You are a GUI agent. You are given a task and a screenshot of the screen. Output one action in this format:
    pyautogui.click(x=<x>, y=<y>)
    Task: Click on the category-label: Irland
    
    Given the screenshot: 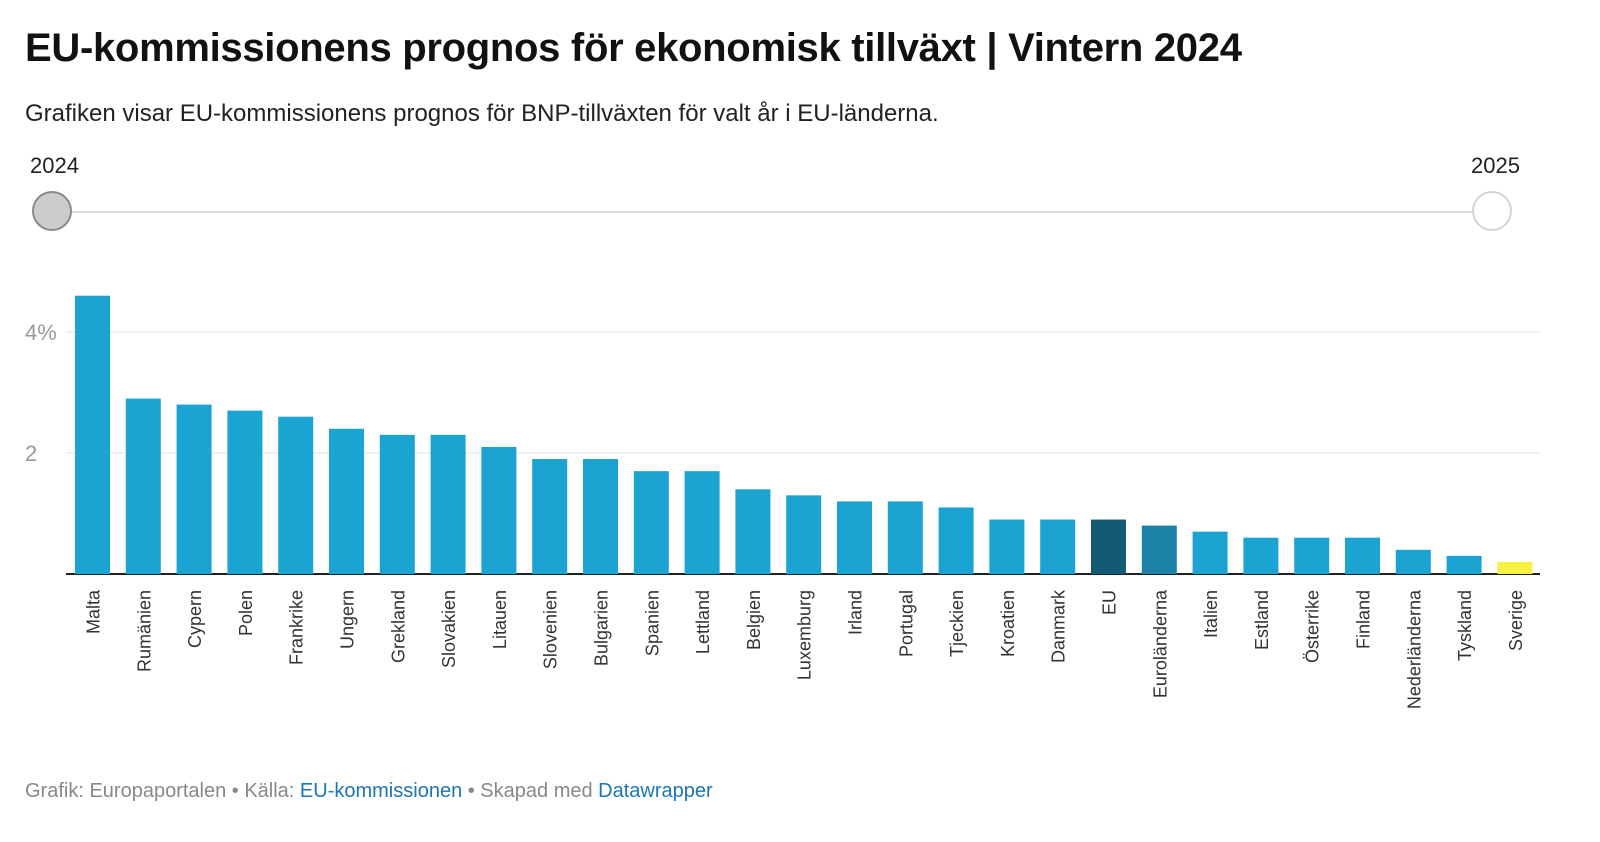 What is the action you would take?
    pyautogui.click(x=856, y=612)
    